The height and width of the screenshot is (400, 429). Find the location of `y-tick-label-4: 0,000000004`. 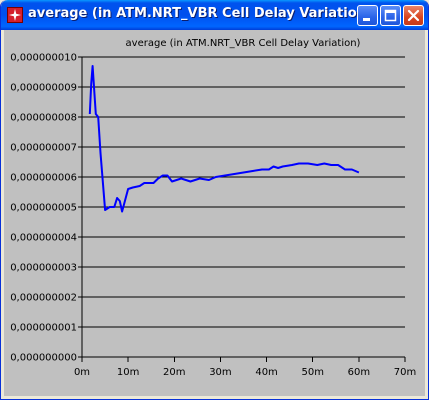

y-tick-label-4: 0,000000004 is located at coordinates (43, 238).